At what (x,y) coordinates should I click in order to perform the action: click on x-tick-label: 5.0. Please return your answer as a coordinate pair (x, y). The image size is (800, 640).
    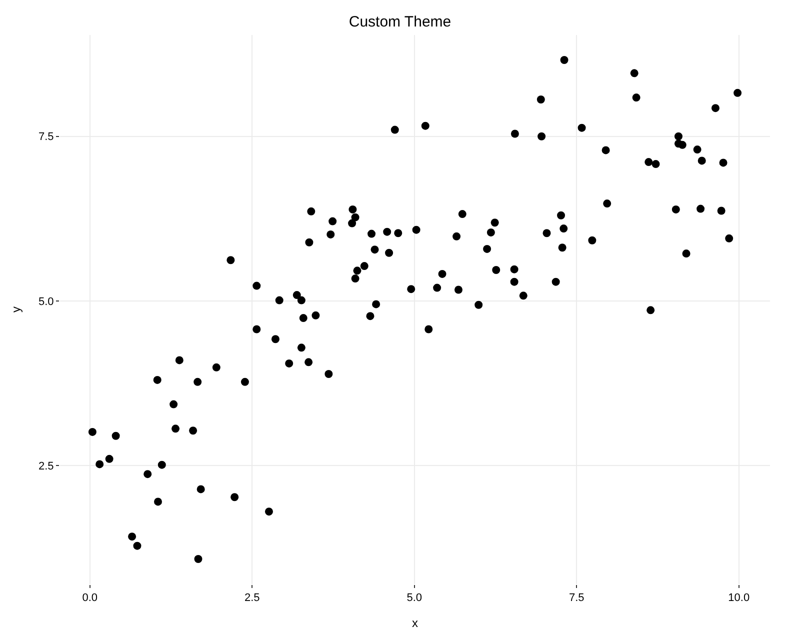
    Looking at the image, I should click on (414, 598).